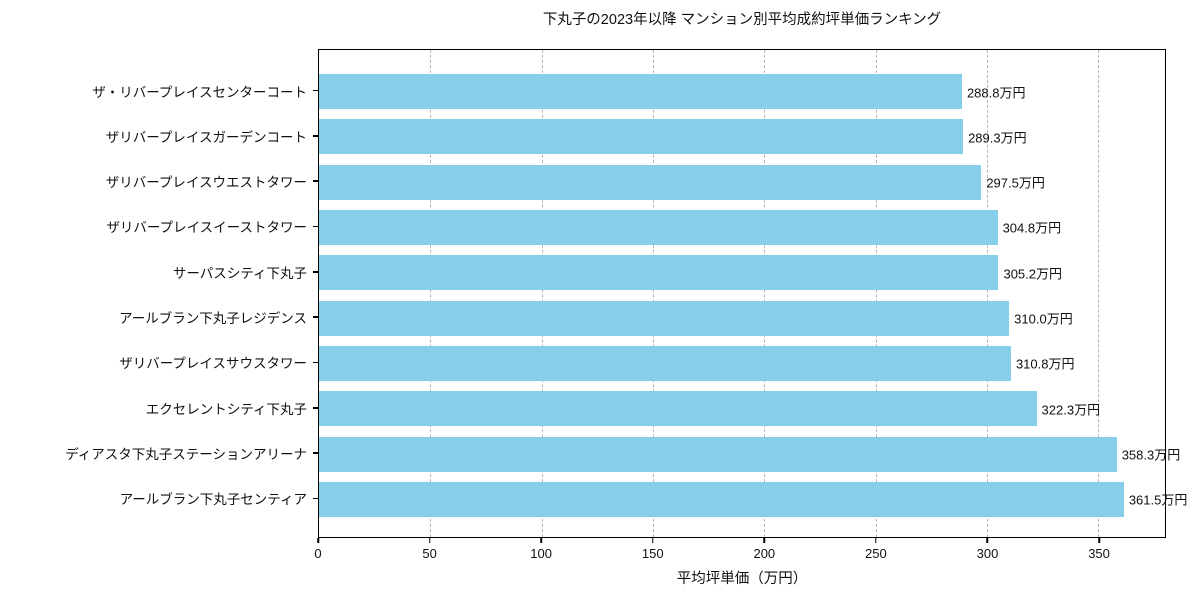 The width and height of the screenshot is (1196, 593). Describe the element at coordinates (997, 138) in the screenshot. I see `bar-value-label: 289.3万円` at that location.